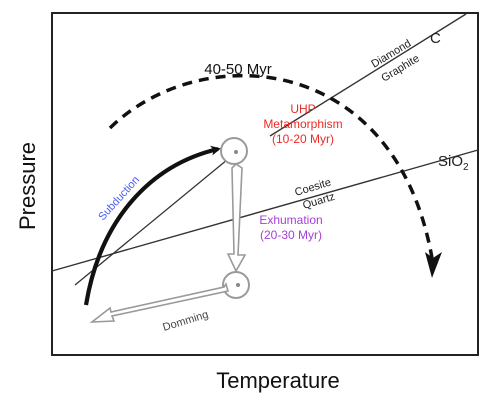 Image resolution: width=481 pixels, height=394 pixels. Describe the element at coordinates (238, 69) in the screenshot. I see `total-duration-label: 40-50 Myr` at that location.